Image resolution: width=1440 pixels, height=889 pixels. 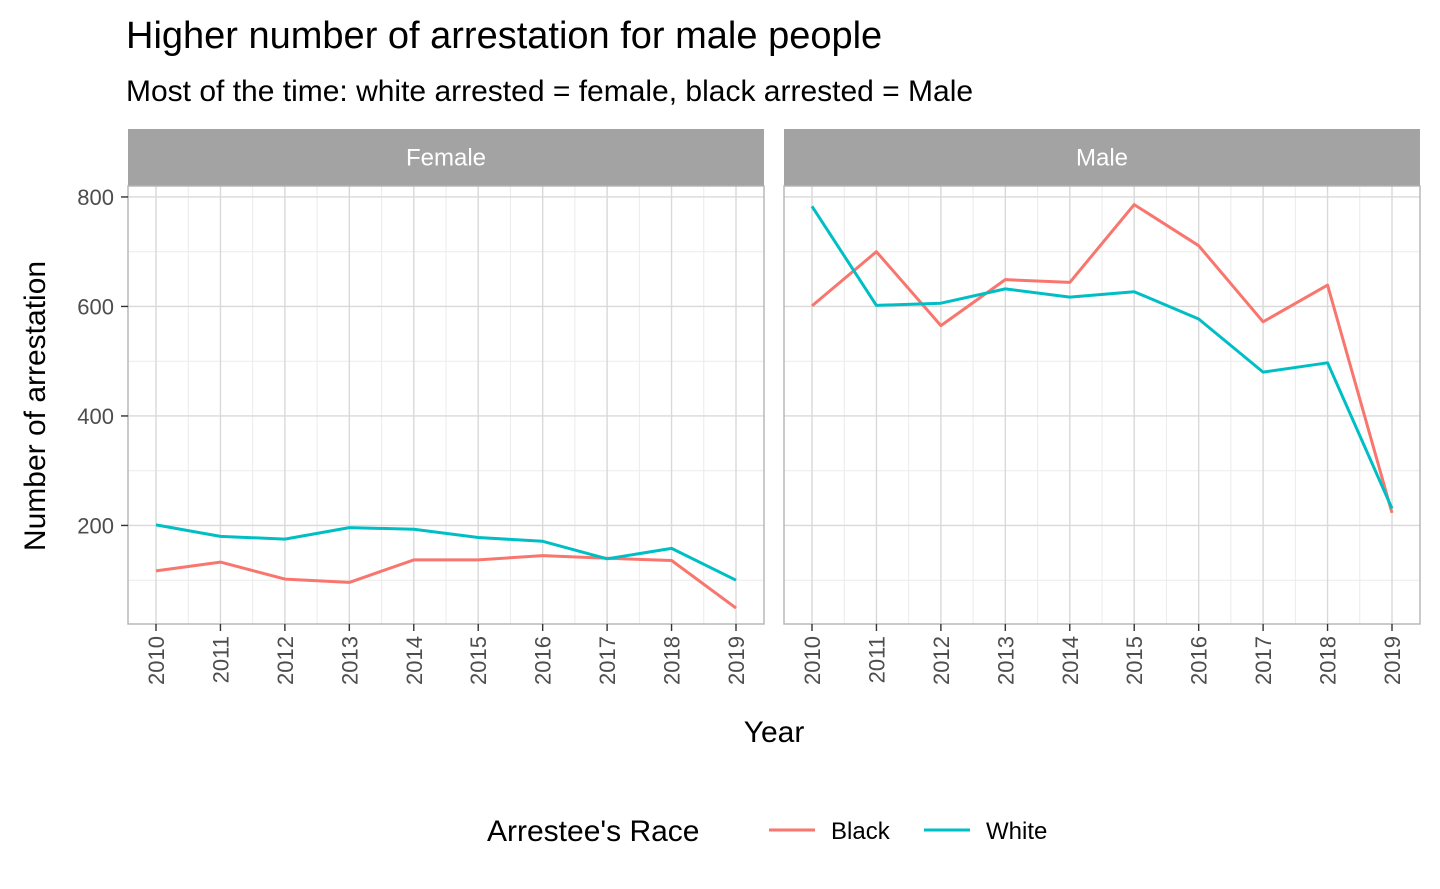 What do you see at coordinates (35, 406) in the screenshot?
I see `y-axis-title: Number of arrestation` at bounding box center [35, 406].